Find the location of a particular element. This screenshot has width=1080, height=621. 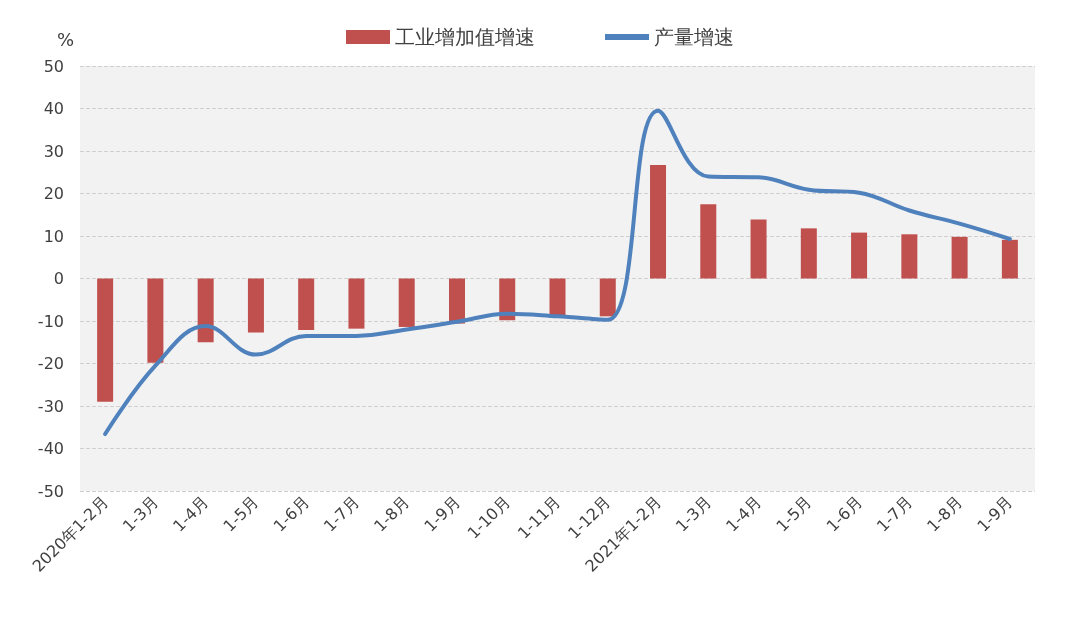

legend-label: 产量增速 is located at coordinates (694, 37).